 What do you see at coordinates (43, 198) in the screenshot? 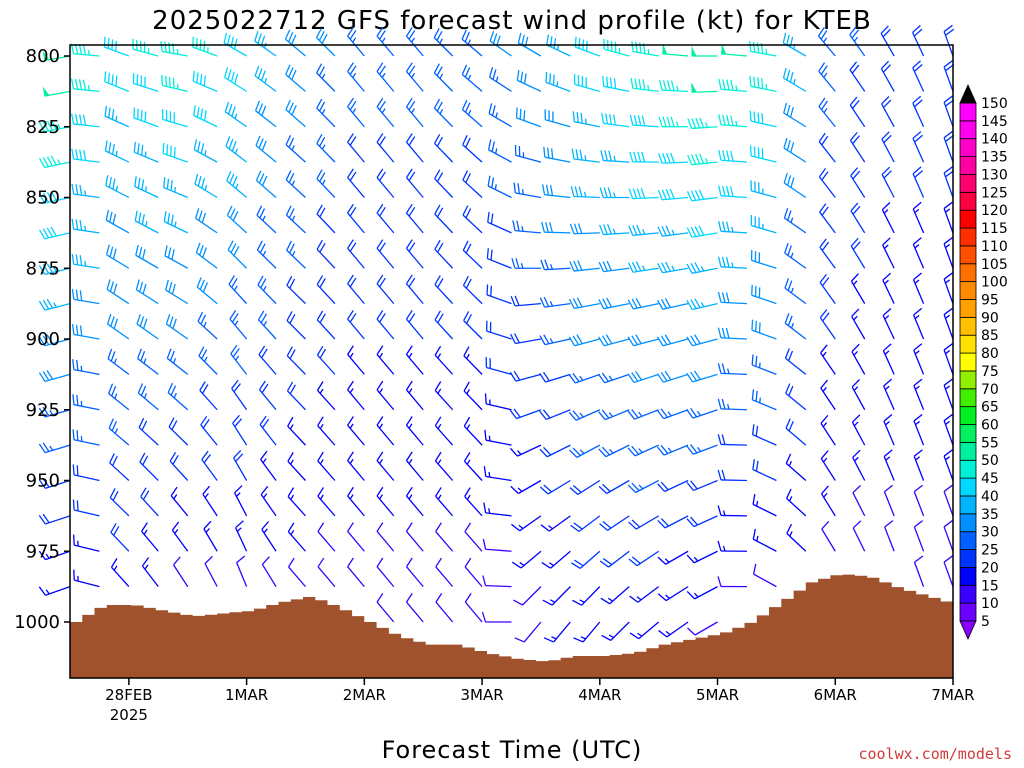
I see `y-tick-label: 850` at bounding box center [43, 198].